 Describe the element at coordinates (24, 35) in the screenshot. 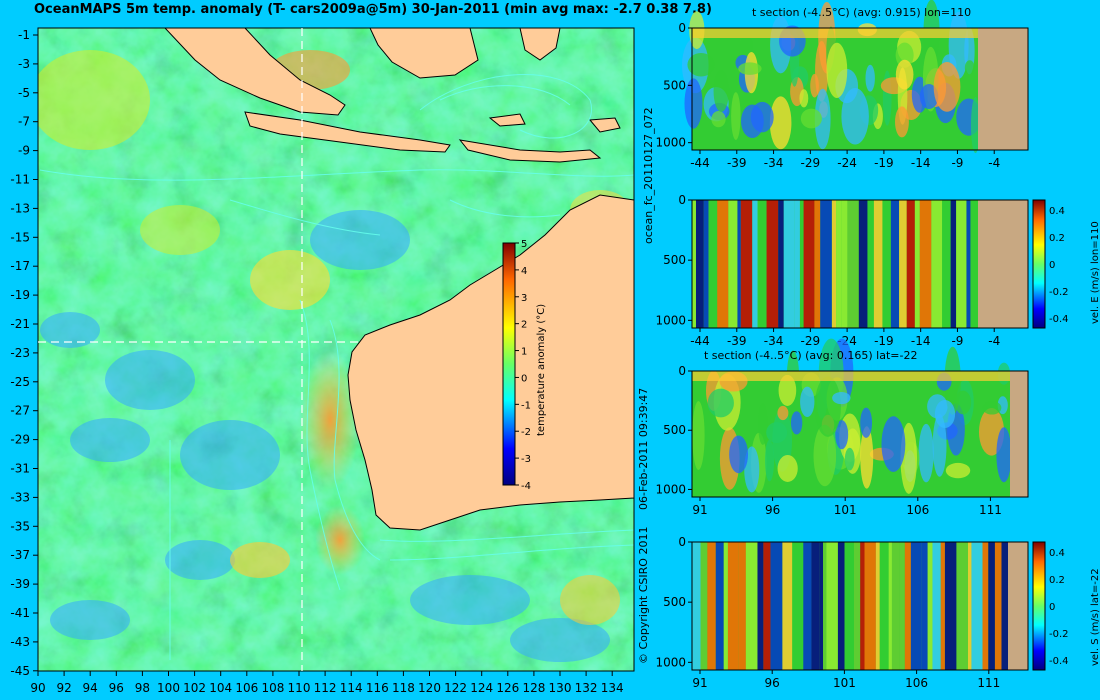

I see `lat-tick-label: -1` at that location.